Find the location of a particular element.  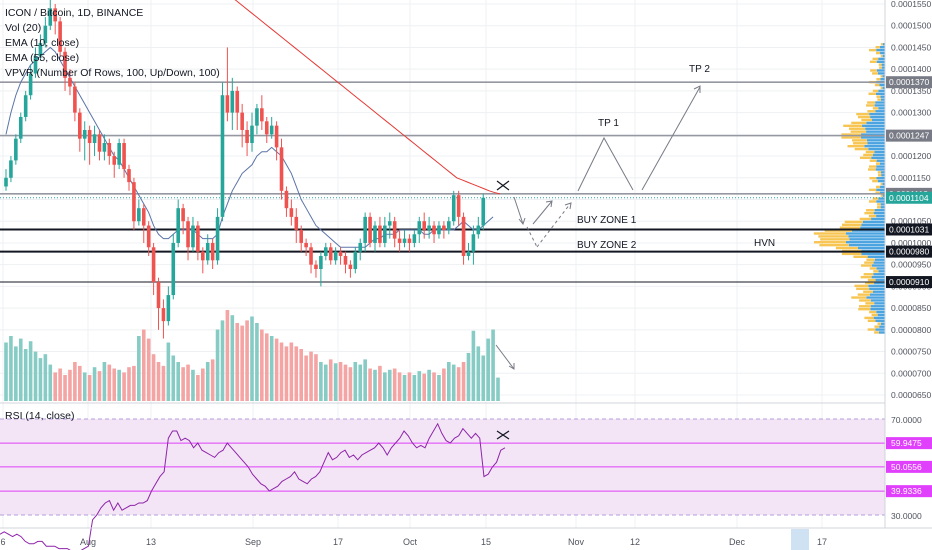

price-label-box is located at coordinates (909, 229).